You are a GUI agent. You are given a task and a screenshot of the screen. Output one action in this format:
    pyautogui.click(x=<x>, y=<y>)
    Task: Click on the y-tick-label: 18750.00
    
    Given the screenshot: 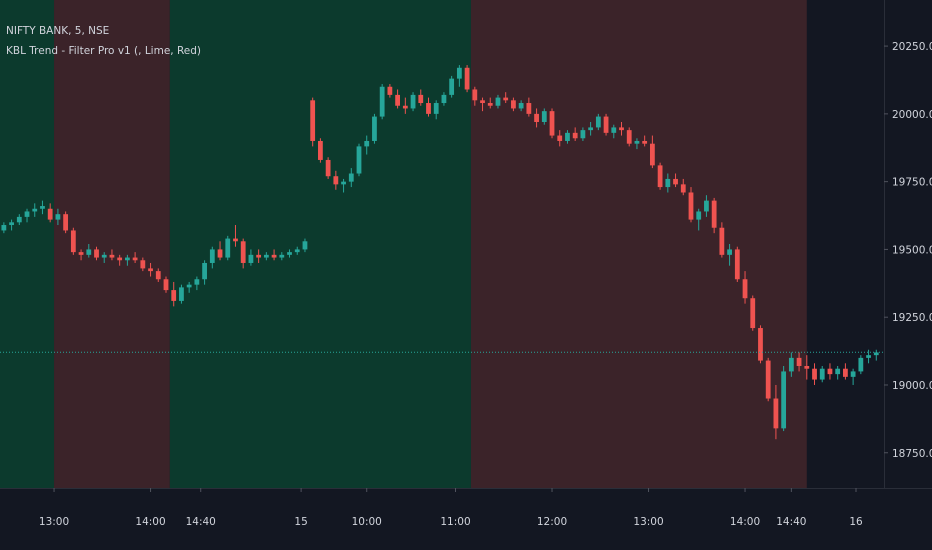 What is the action you would take?
    pyautogui.click(x=912, y=454)
    